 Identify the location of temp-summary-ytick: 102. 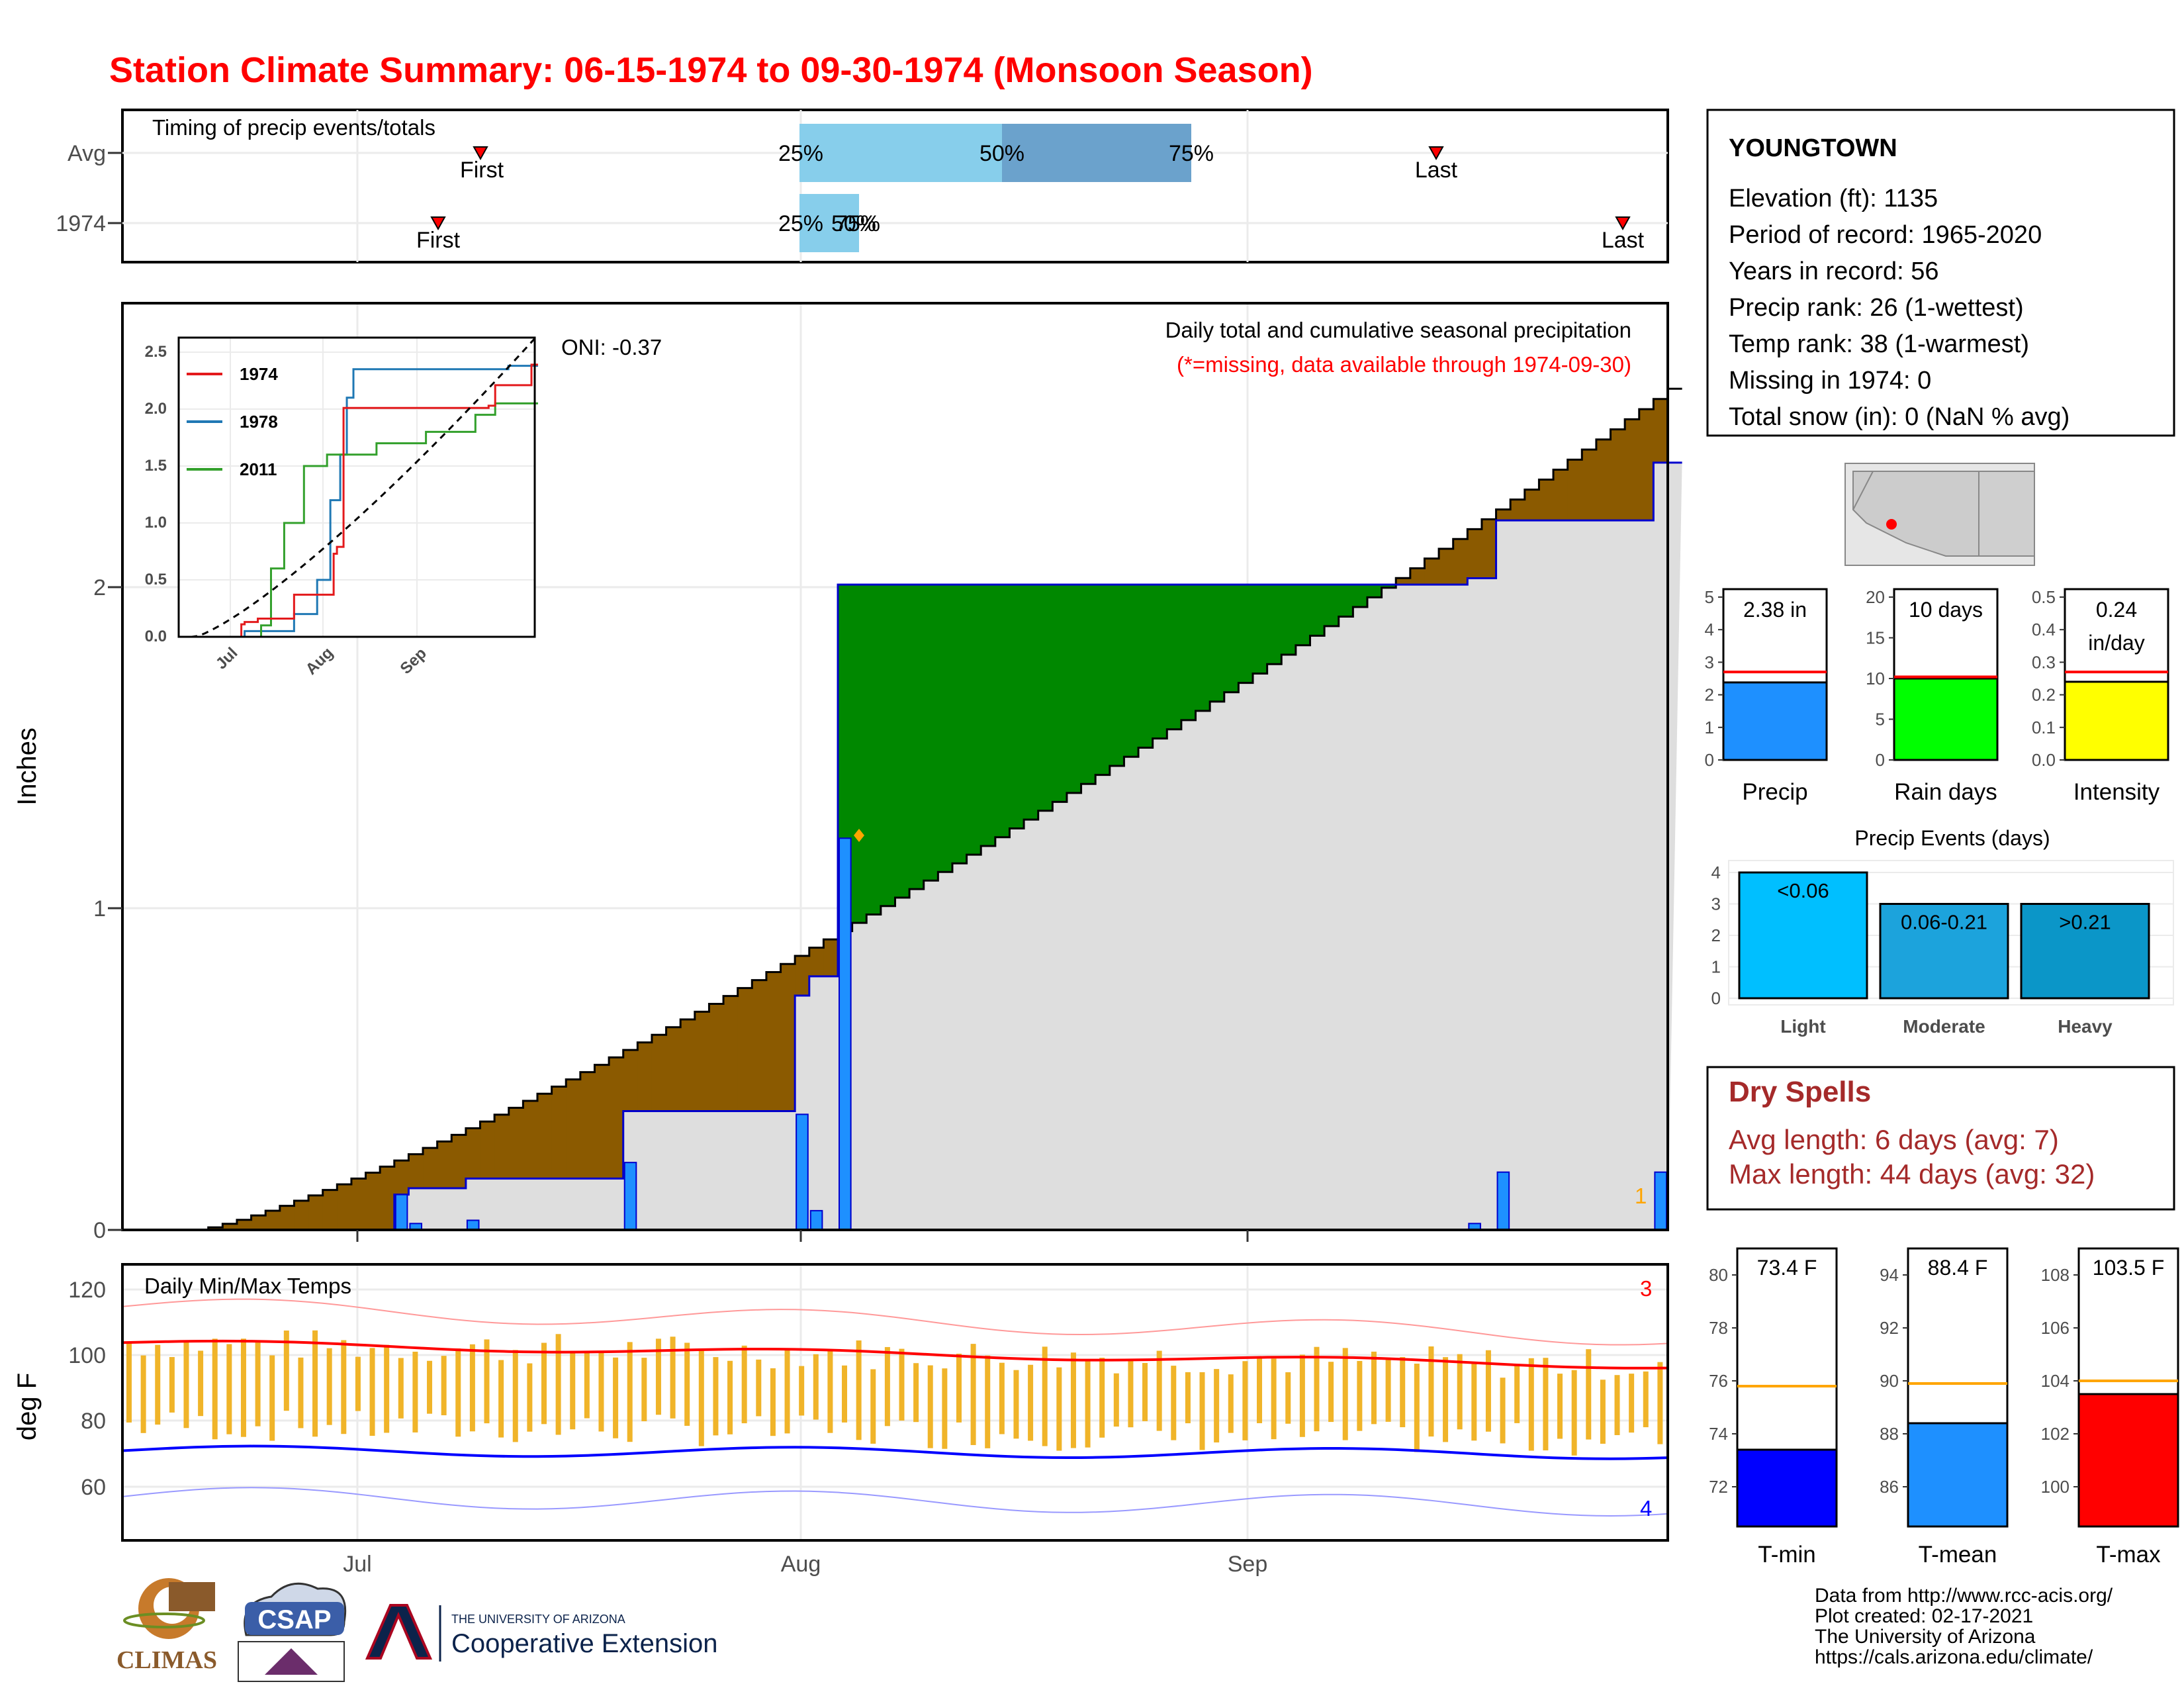
(2055, 1434).